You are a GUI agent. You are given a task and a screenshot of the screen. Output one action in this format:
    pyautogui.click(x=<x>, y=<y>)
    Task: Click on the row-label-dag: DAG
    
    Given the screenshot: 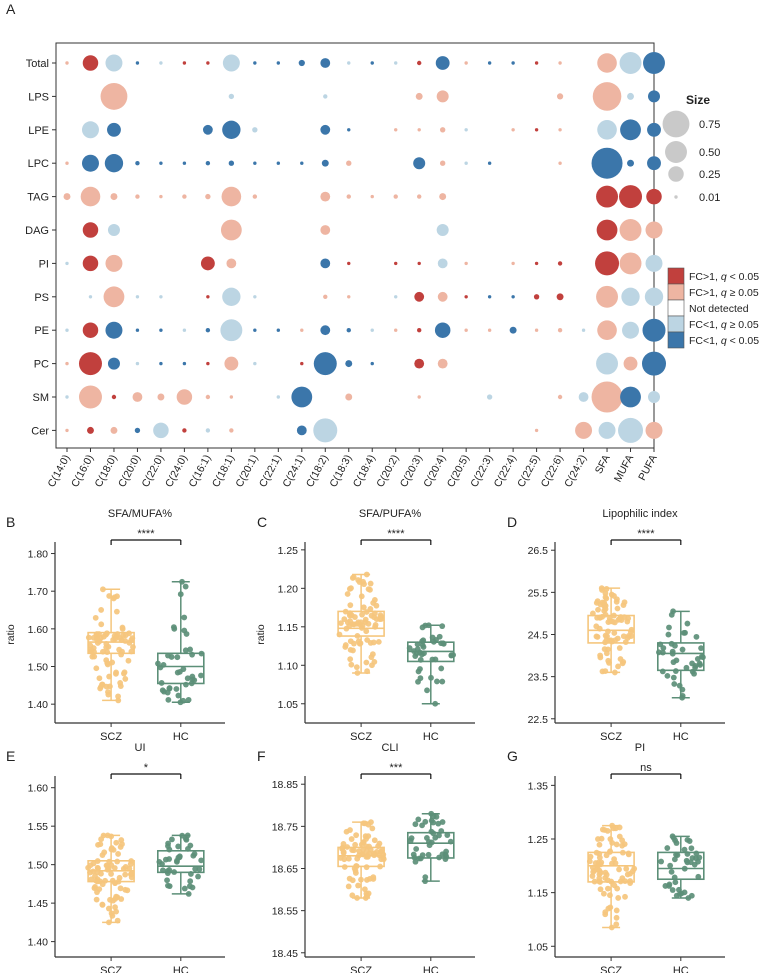 What is the action you would take?
    pyautogui.click(x=37, y=231)
    